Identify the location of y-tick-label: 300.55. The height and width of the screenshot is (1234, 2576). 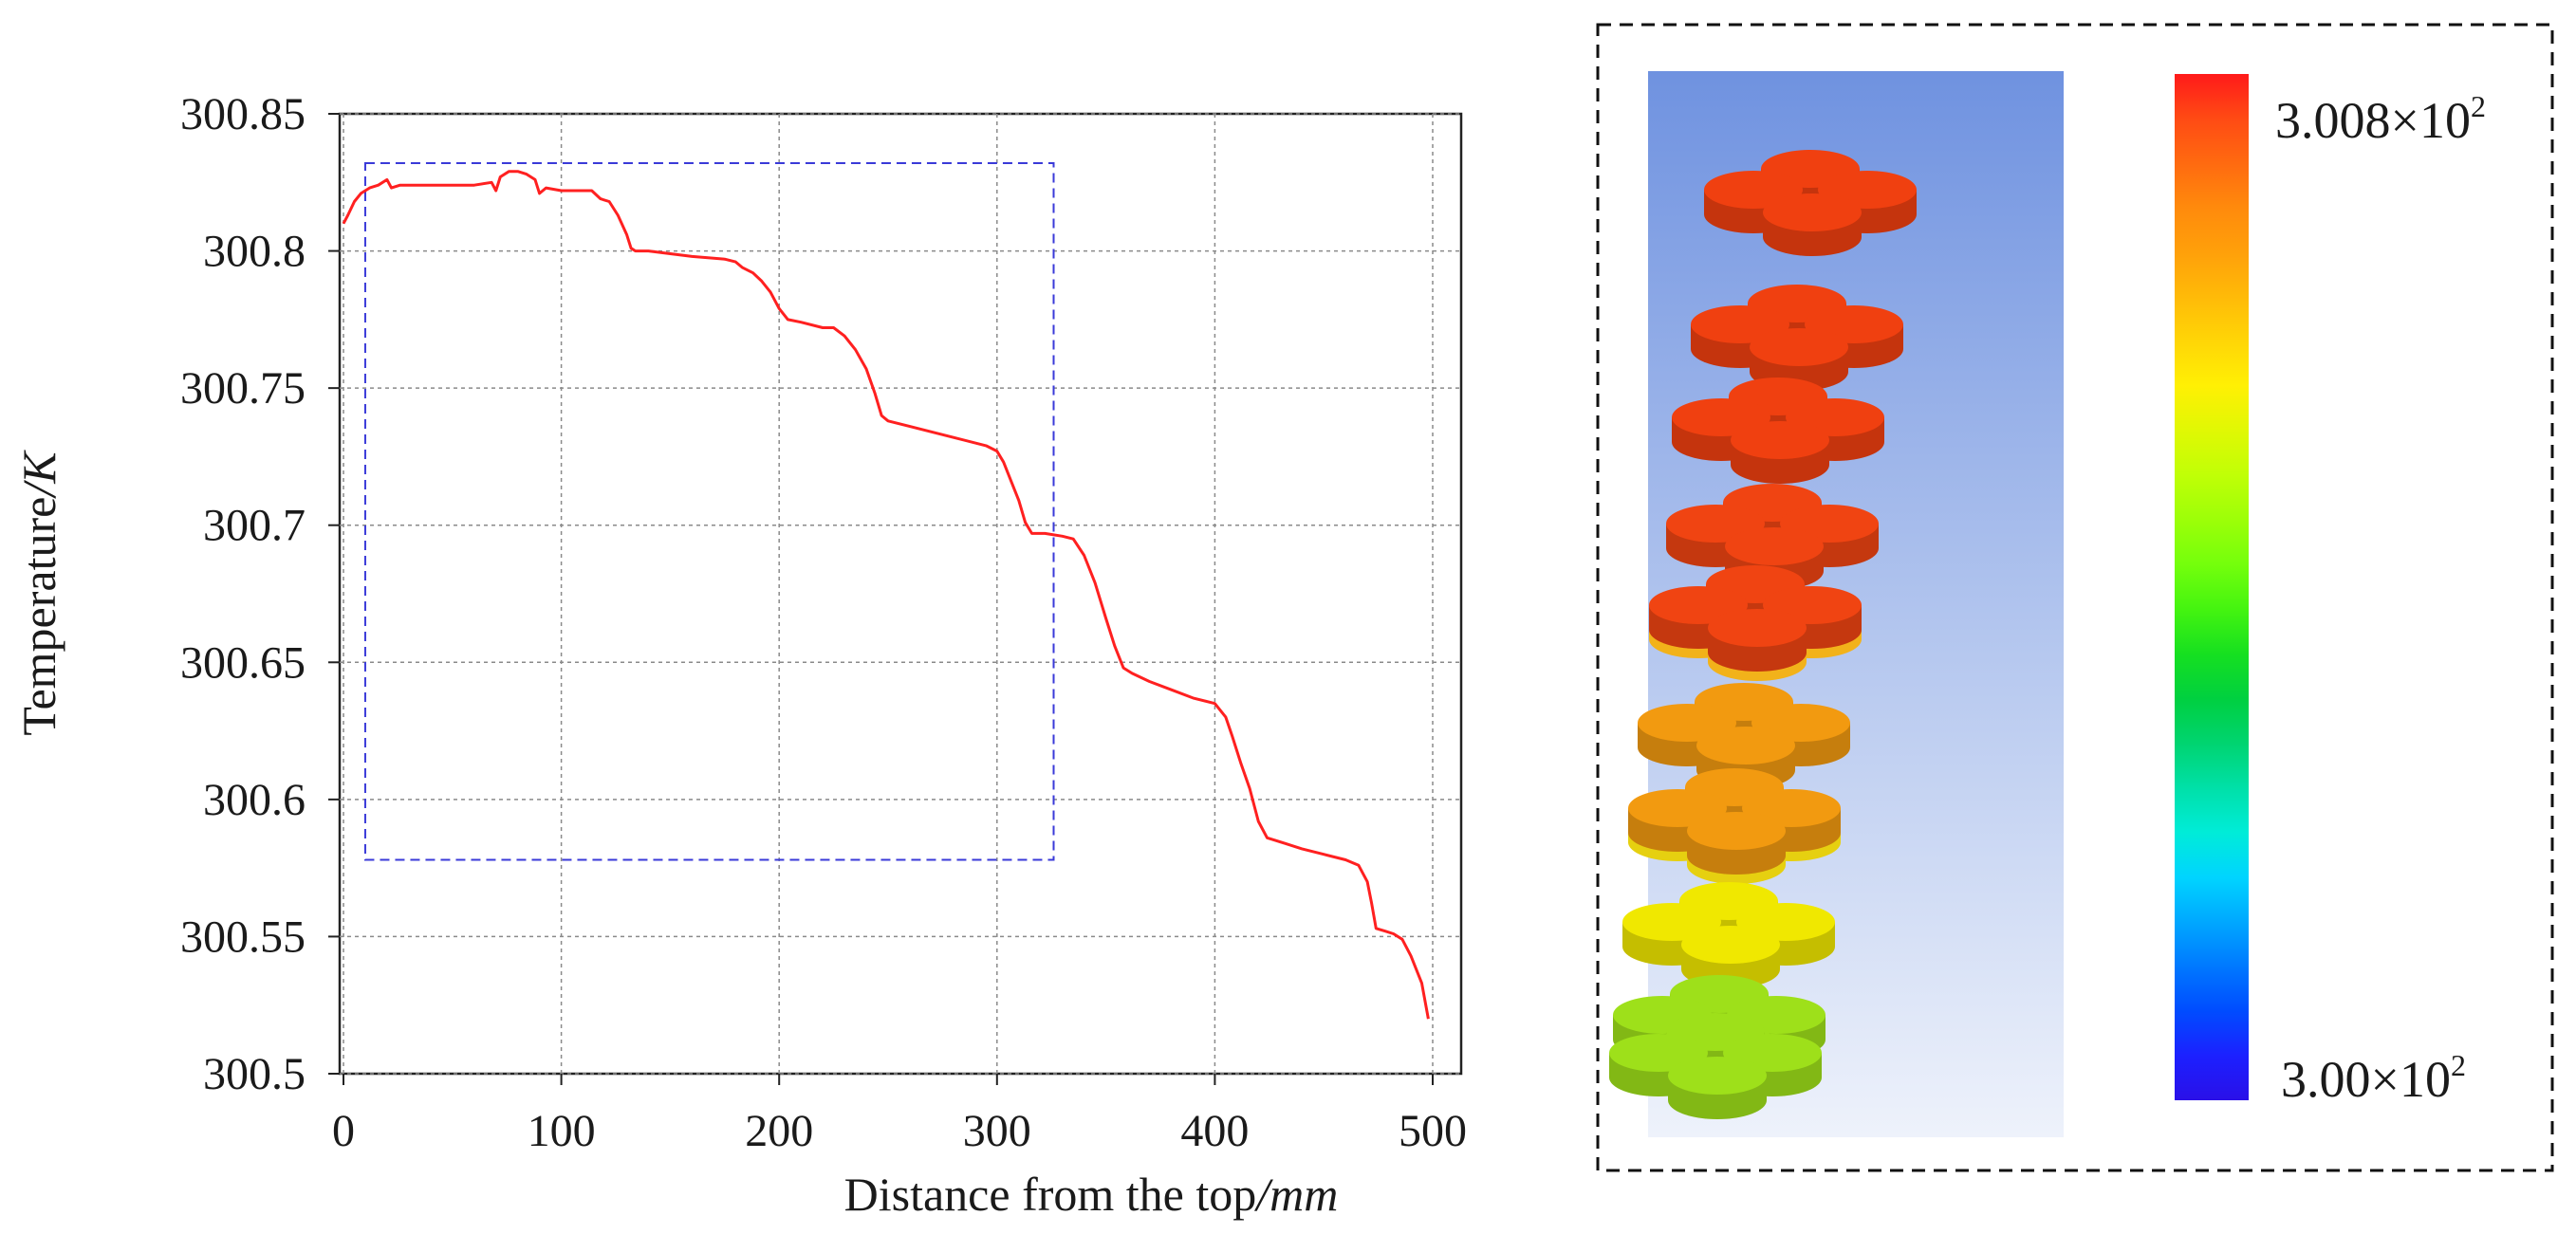
(243, 937).